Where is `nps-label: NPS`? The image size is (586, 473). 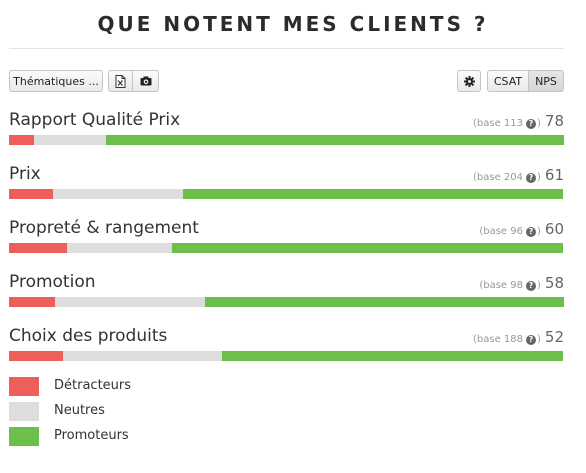
nps-label: NPS is located at coordinates (546, 81).